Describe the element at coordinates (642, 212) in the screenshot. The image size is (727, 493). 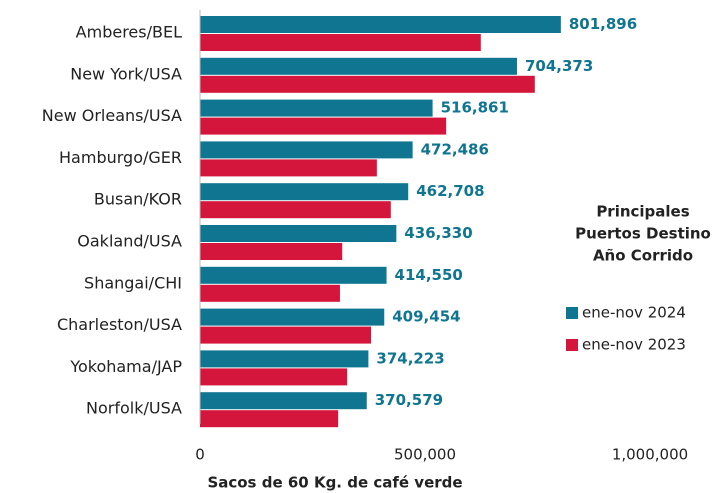
I see `legend-title: Principales` at that location.